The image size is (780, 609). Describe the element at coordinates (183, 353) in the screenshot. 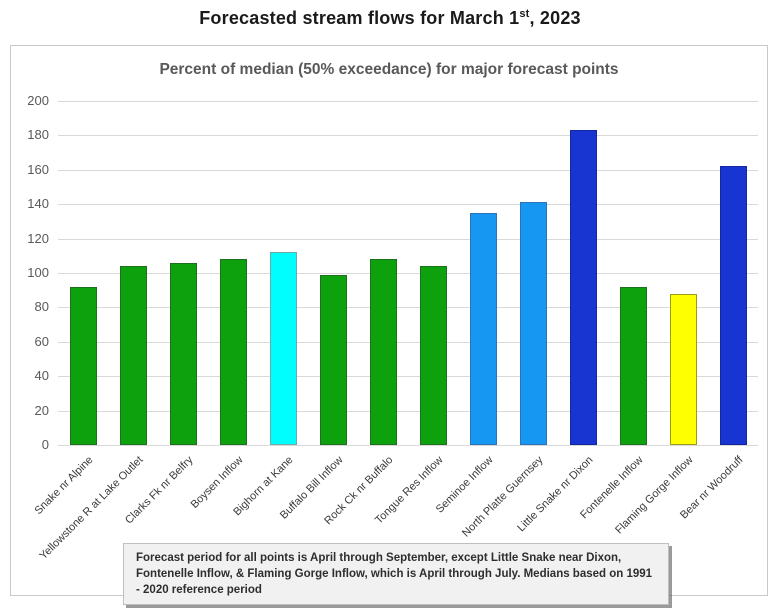

I see `bar-clarks-fk-nr-belfry` at that location.